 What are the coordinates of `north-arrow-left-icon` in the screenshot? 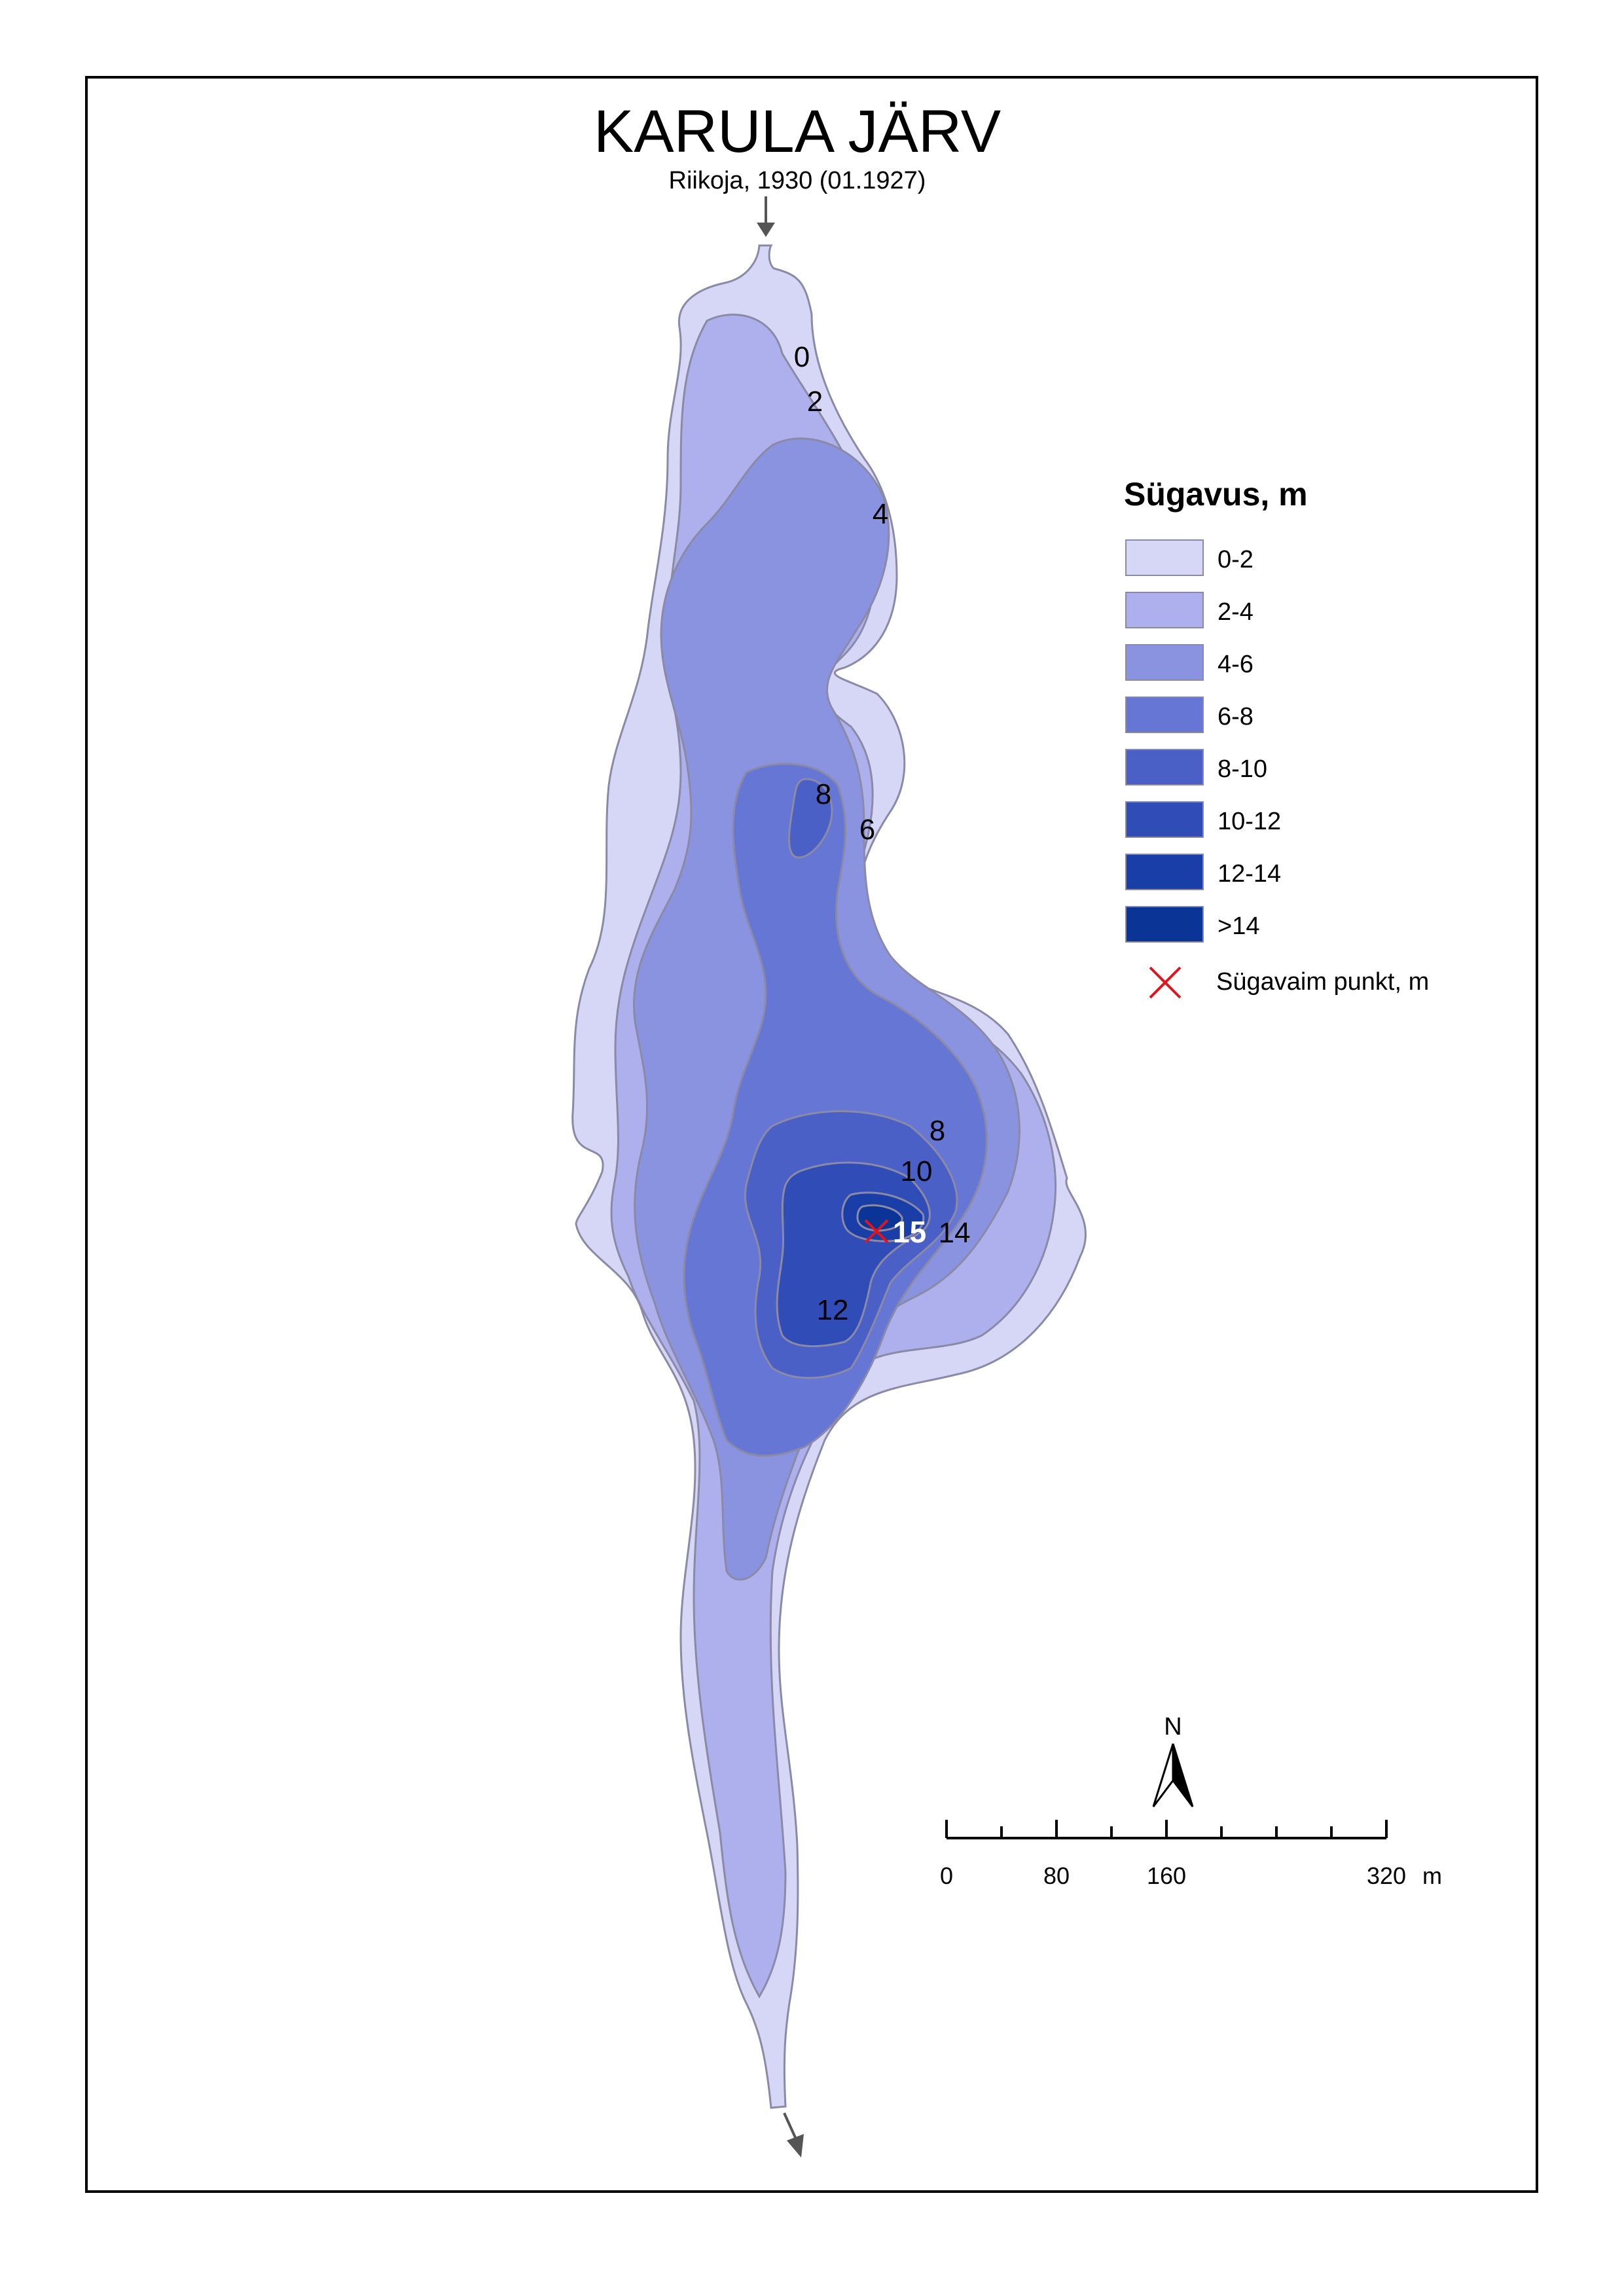 It's located at (1163, 1775).